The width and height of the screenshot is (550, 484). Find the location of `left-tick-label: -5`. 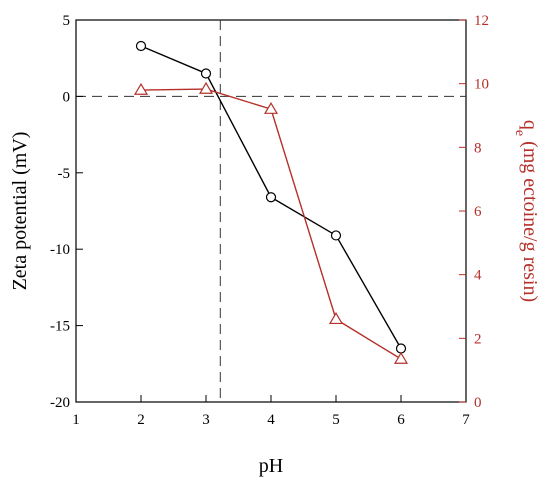

left-tick-label: -5 is located at coordinates (64, 174).